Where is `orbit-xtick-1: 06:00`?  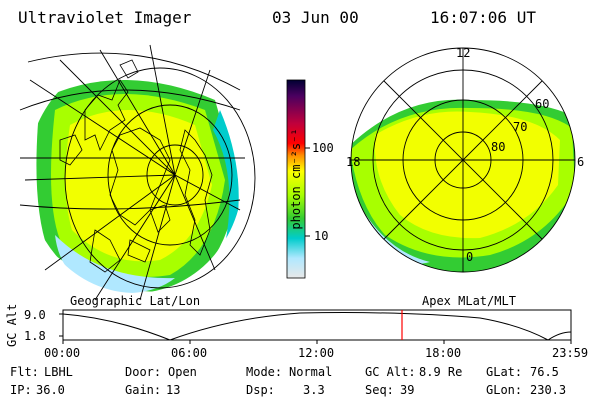 orbit-xtick-1: 06:00 is located at coordinates (189, 353).